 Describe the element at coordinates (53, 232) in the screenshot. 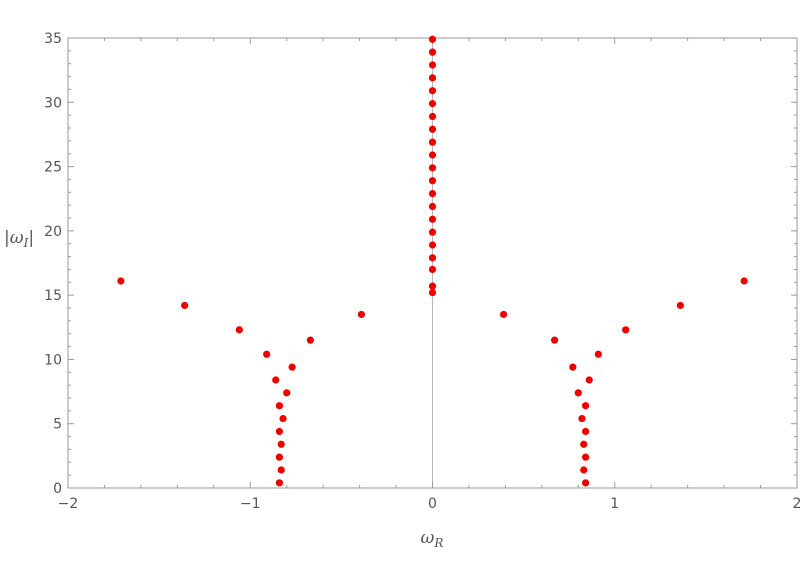

I see `y-tick-label: 20` at that location.